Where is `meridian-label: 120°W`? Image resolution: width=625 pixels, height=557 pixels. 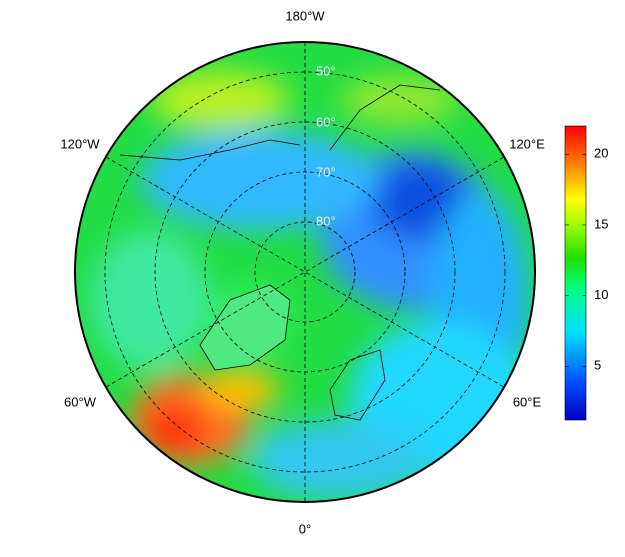
meridian-label: 120°W is located at coordinates (80, 143).